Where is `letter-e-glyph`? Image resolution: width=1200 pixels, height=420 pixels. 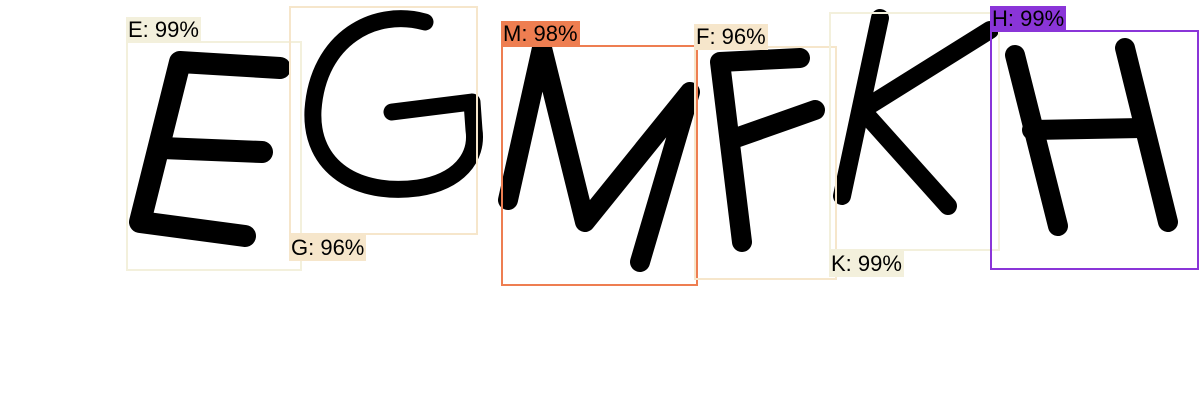
letter-e-glyph is located at coordinates (210, 149).